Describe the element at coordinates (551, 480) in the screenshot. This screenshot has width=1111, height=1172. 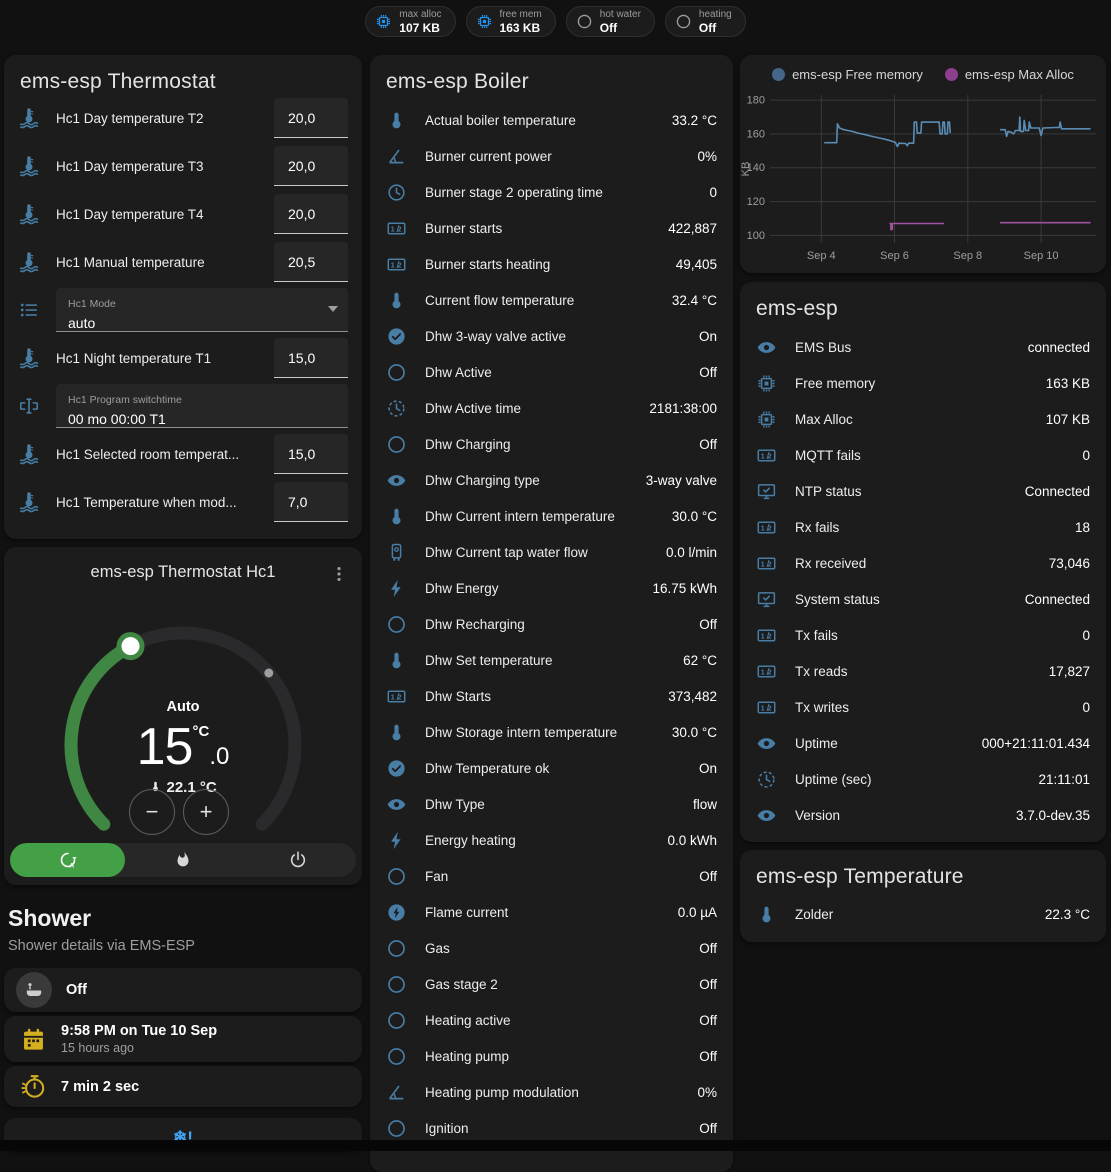
I see `entity-row: Dhw Charging type 3-way valve` at that location.